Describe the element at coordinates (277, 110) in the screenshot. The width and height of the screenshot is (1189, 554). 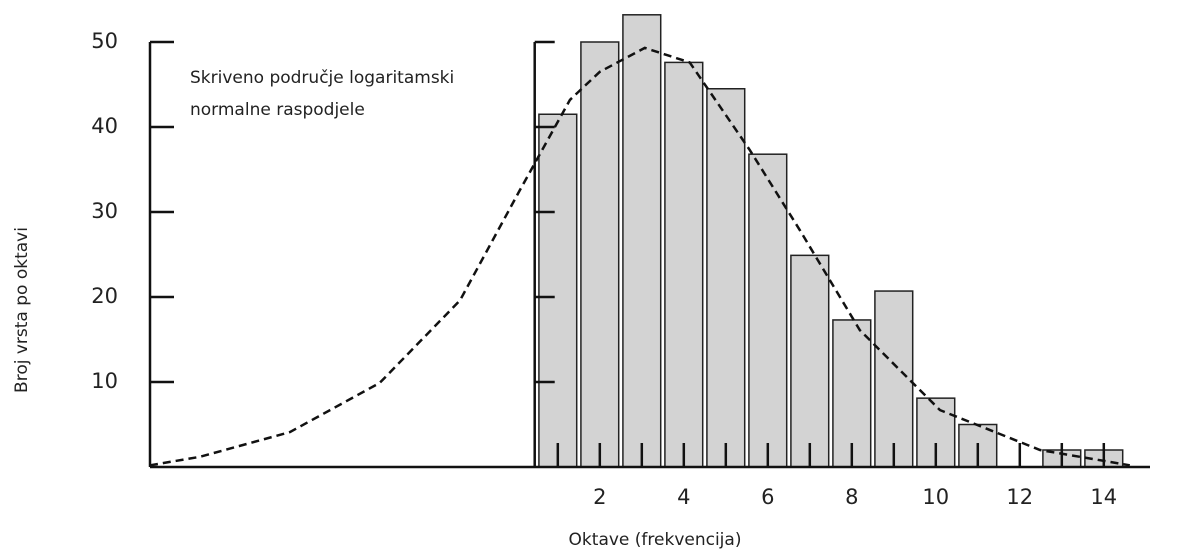
I see `annotation: normalne raspodjele` at that location.